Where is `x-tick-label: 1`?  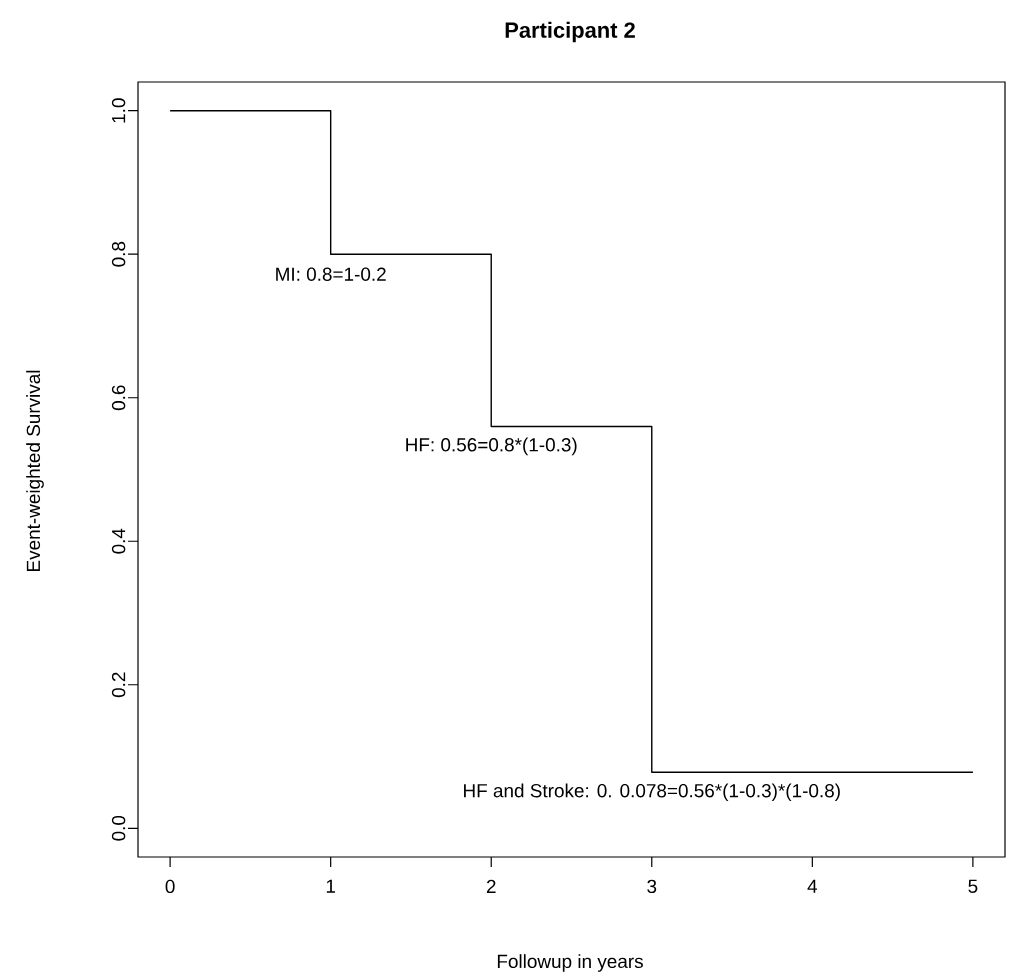
x-tick-label: 1 is located at coordinates (330, 886).